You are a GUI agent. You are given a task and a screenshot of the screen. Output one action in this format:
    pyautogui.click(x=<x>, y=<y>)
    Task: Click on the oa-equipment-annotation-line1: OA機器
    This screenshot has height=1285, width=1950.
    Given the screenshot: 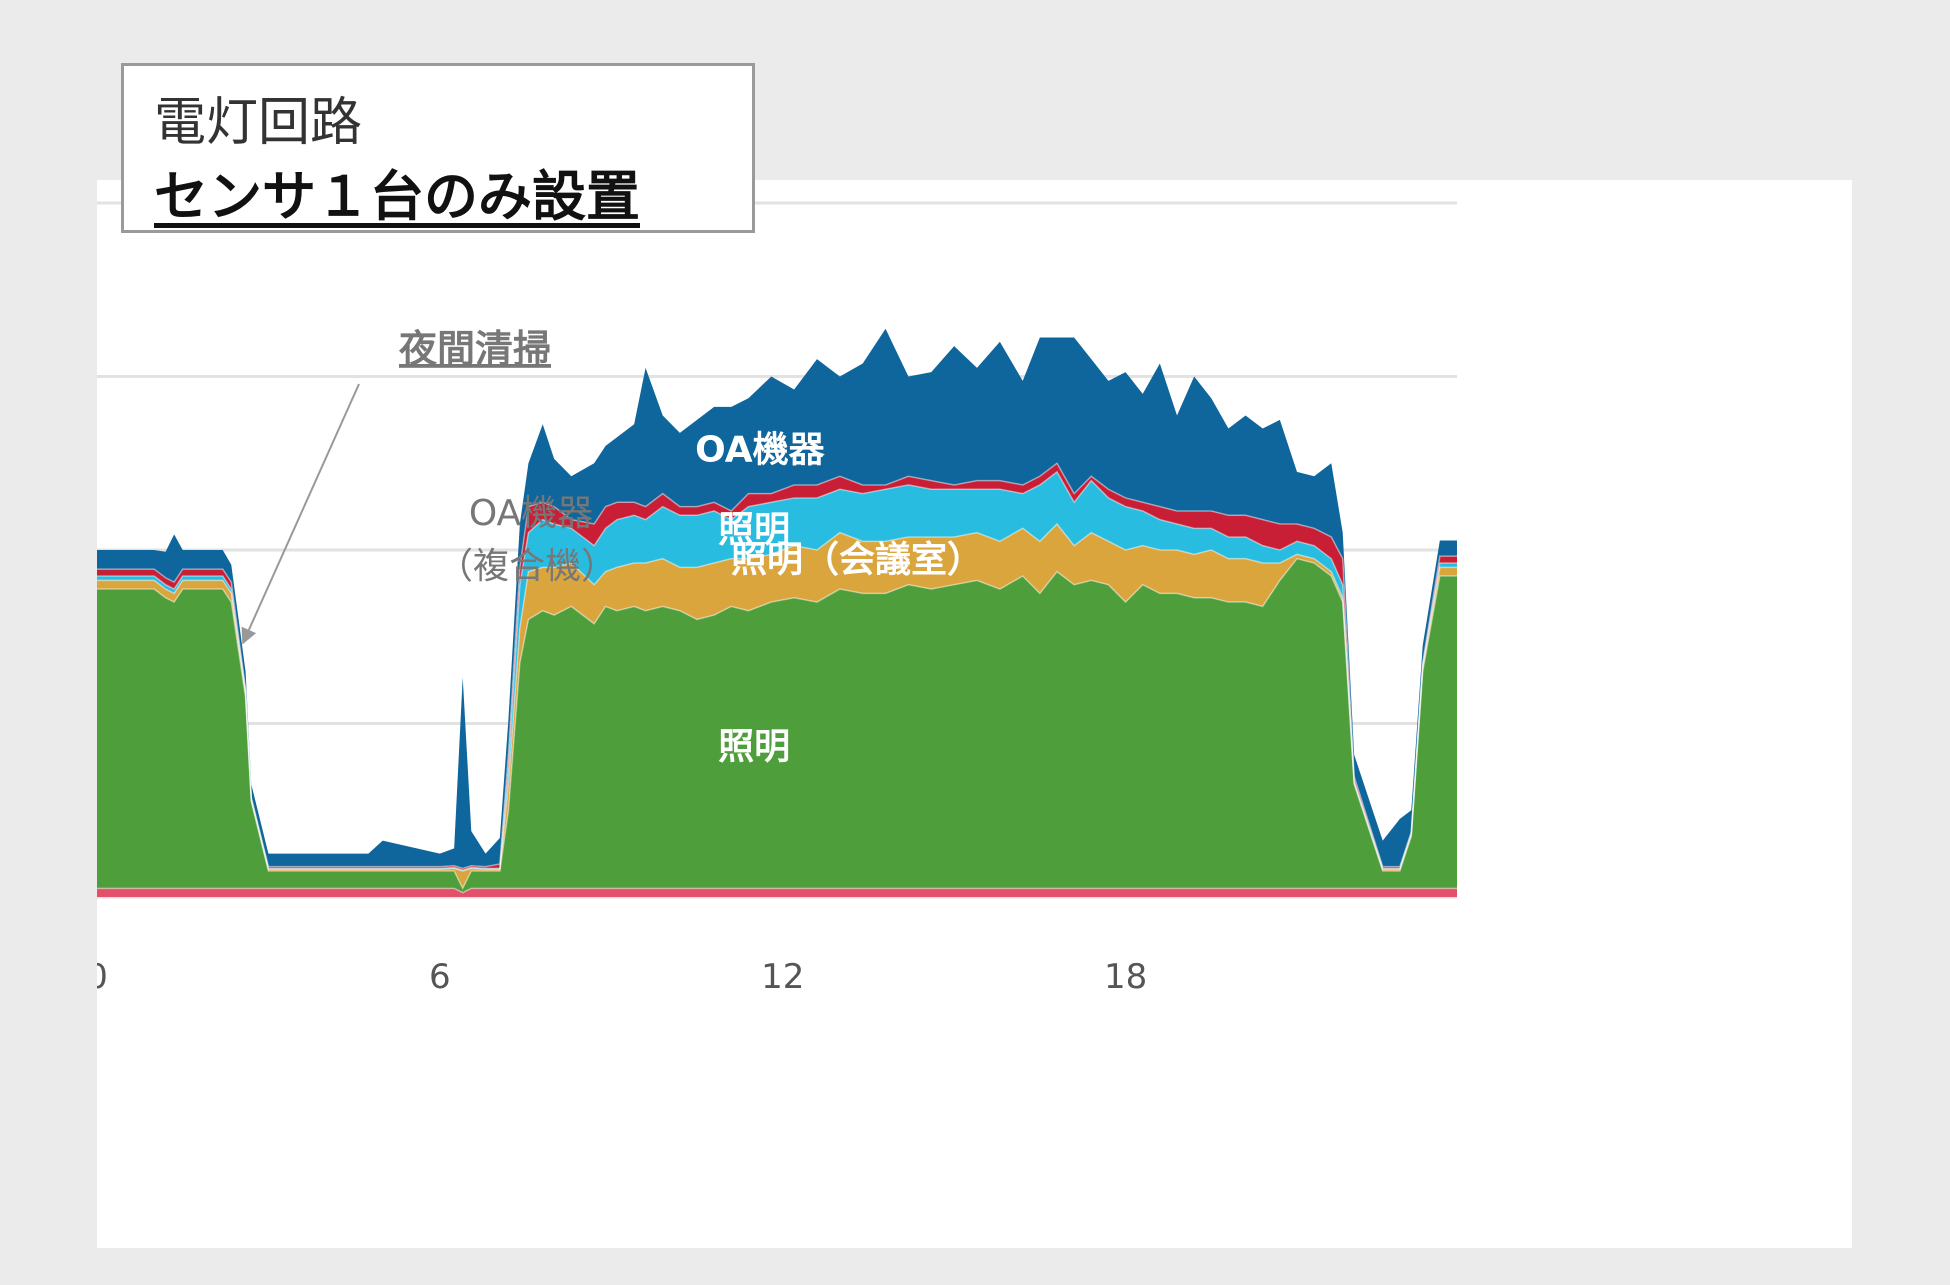 What is the action you would take?
    pyautogui.click(x=531, y=513)
    